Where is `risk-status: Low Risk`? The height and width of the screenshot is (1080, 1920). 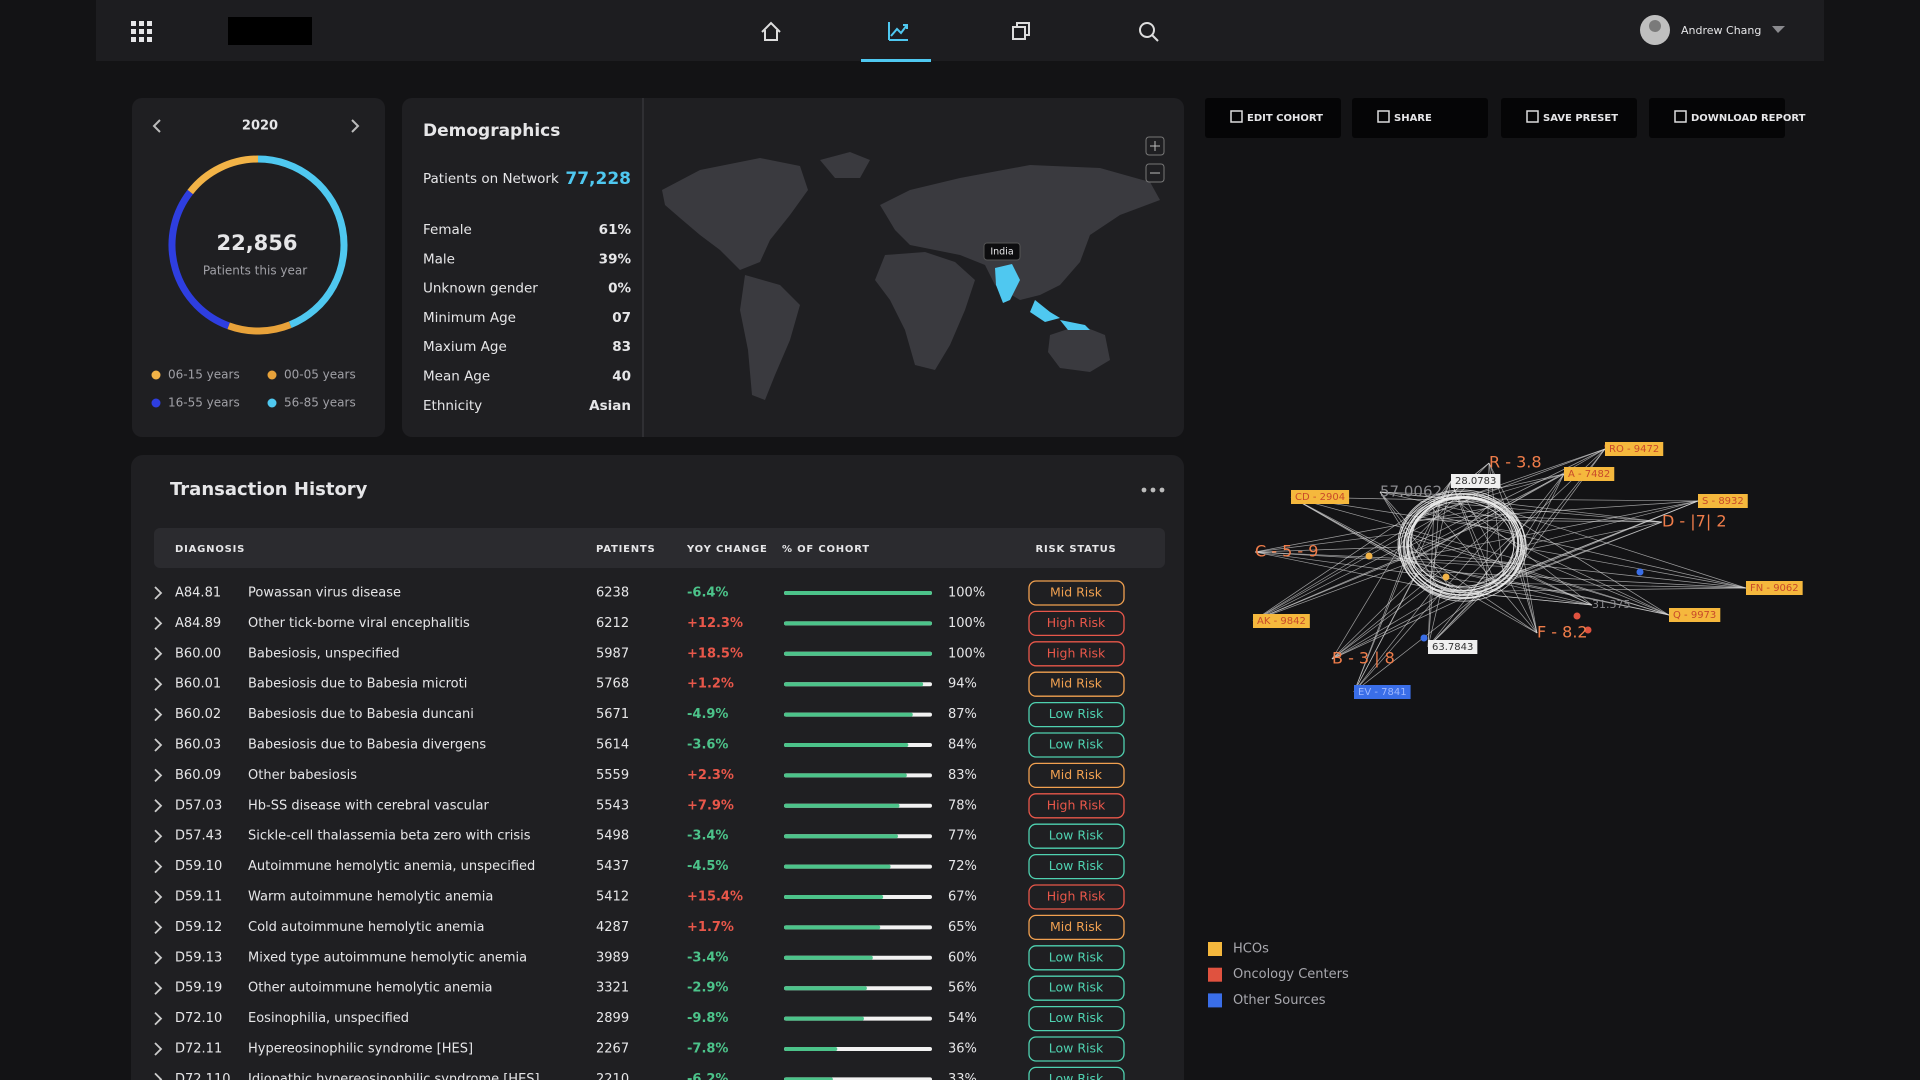
risk-status: Low Risk is located at coordinates (1076, 835).